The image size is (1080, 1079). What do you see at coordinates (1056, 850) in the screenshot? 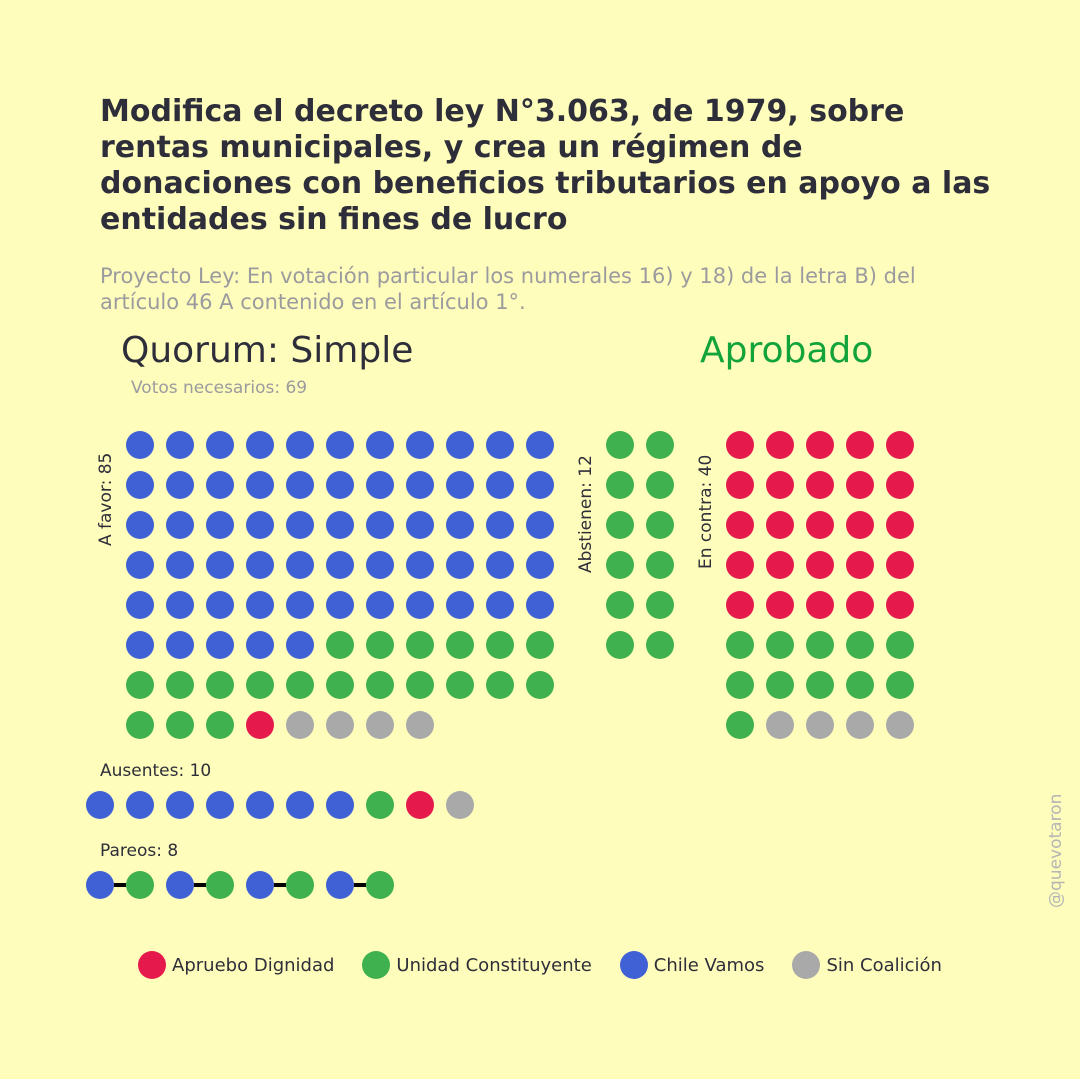
I see `credit-handle: @quevotaron` at bounding box center [1056, 850].